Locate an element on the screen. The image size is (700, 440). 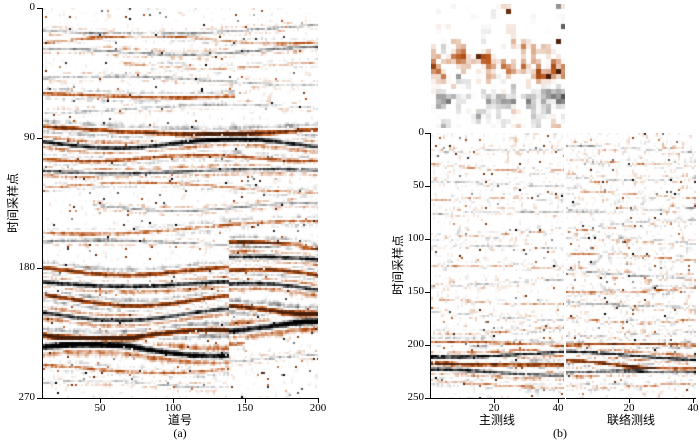
tick-label: 90 is located at coordinates (29, 137).